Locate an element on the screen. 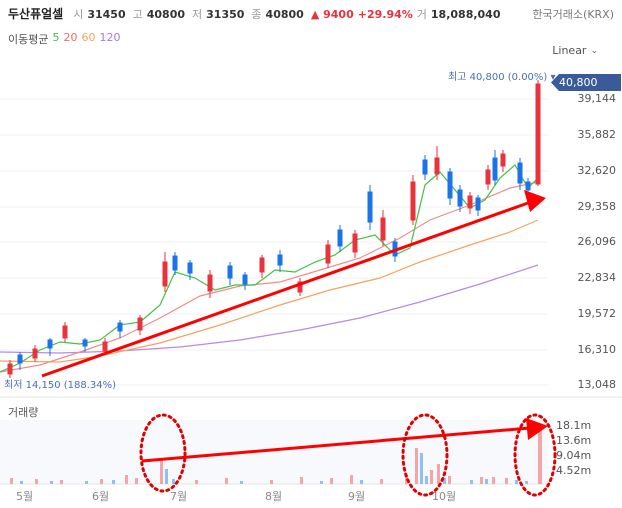 The image size is (622, 508). y-tick: 35,882 is located at coordinates (597, 134).